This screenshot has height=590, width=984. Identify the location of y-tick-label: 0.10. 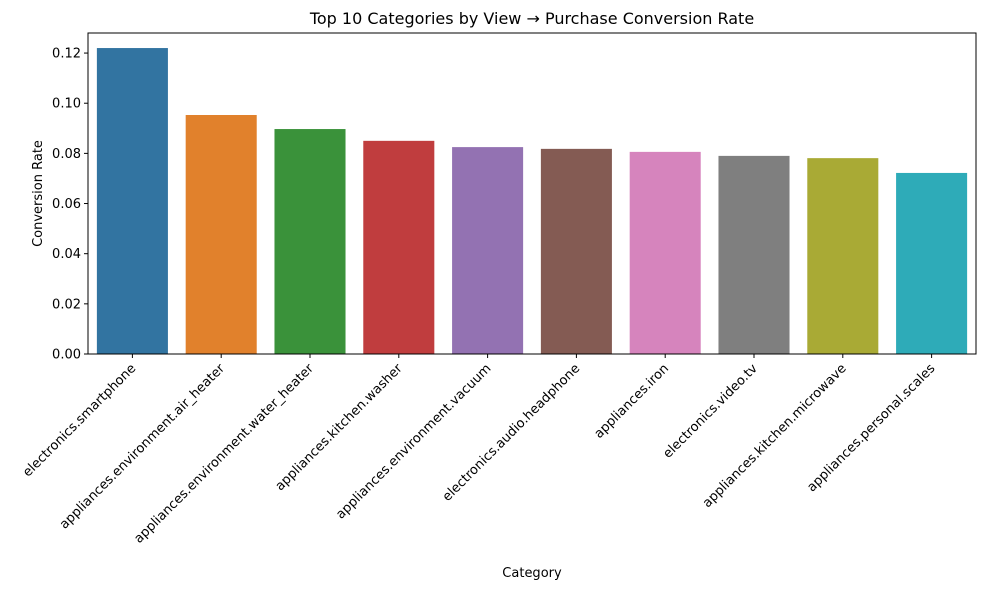
(66, 104).